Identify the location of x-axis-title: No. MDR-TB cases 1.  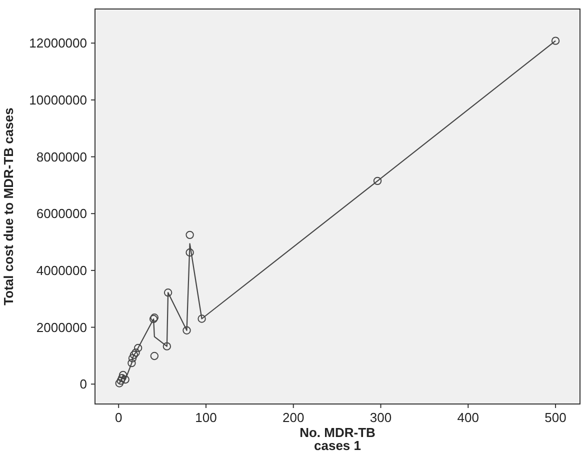
(338, 439).